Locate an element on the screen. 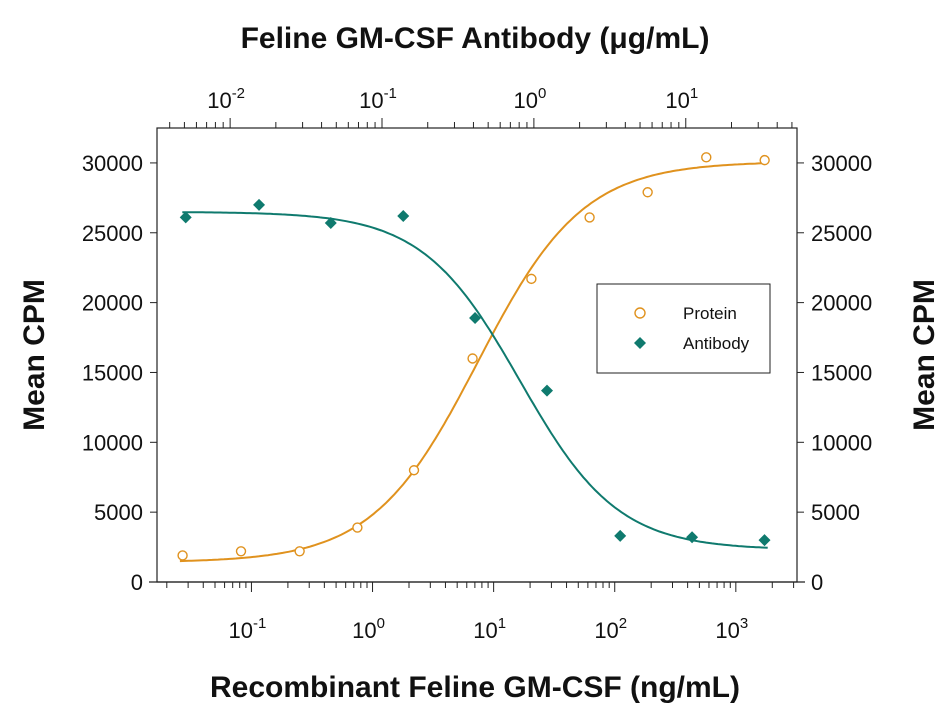 This screenshot has height=714, width=951. legend-label-antibody: Antibody is located at coordinates (716, 343).